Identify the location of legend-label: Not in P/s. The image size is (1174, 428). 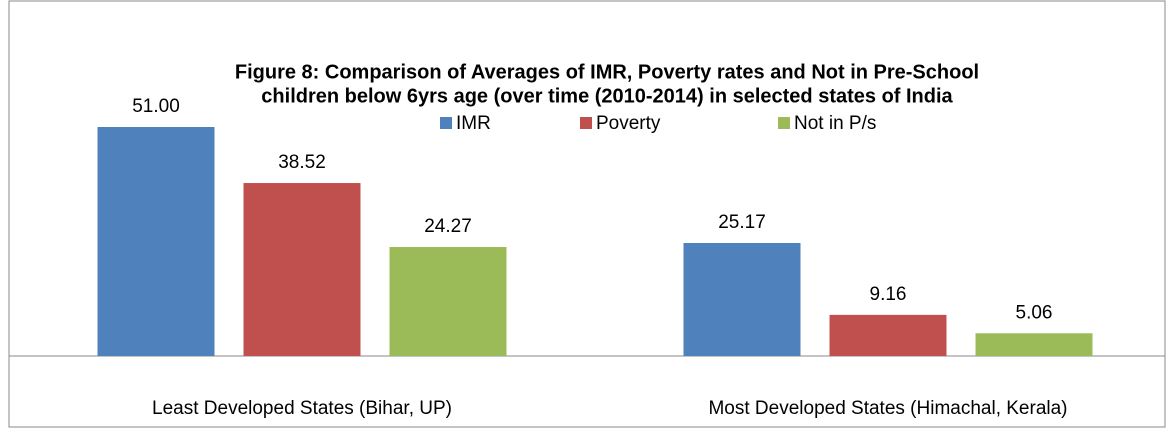
(835, 123).